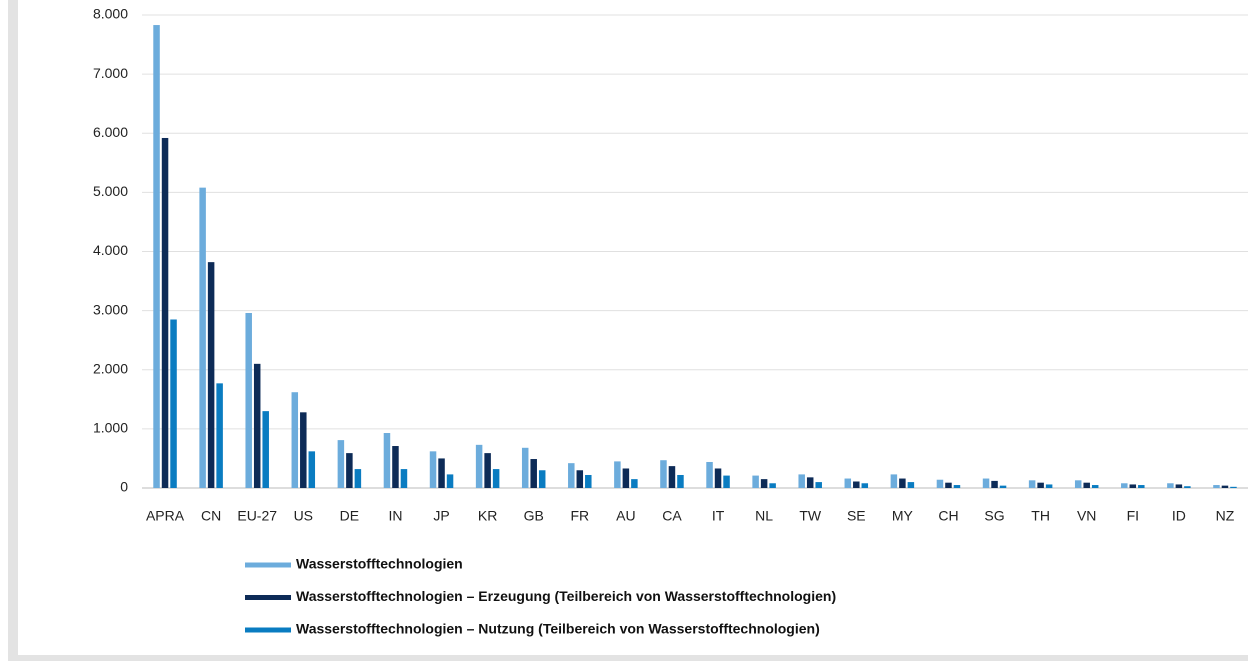  Describe the element at coordinates (110, 14) in the screenshot. I see `y-tick-label: 8.000` at that location.